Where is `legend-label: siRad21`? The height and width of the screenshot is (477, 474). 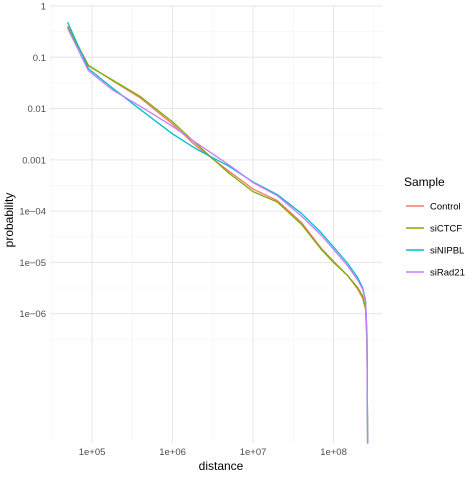
legend-label: siRad21 is located at coordinates (447, 273).